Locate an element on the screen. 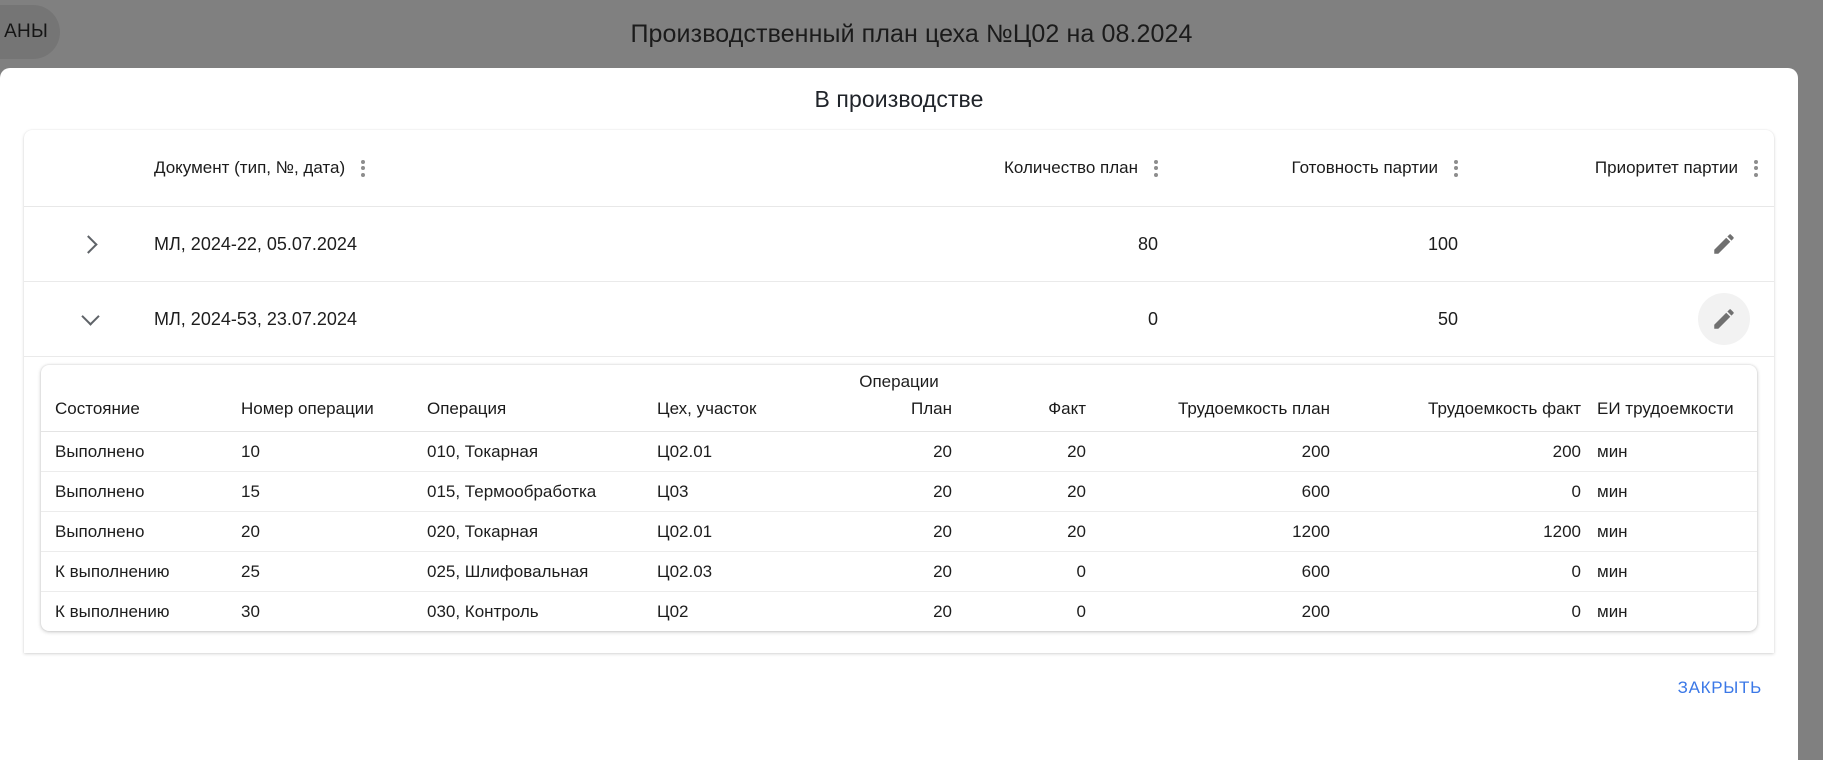 This screenshot has height=760, width=1823. table-row: МЛ, 2024-53, 23.07.2024 0 50 is located at coordinates (899, 319).